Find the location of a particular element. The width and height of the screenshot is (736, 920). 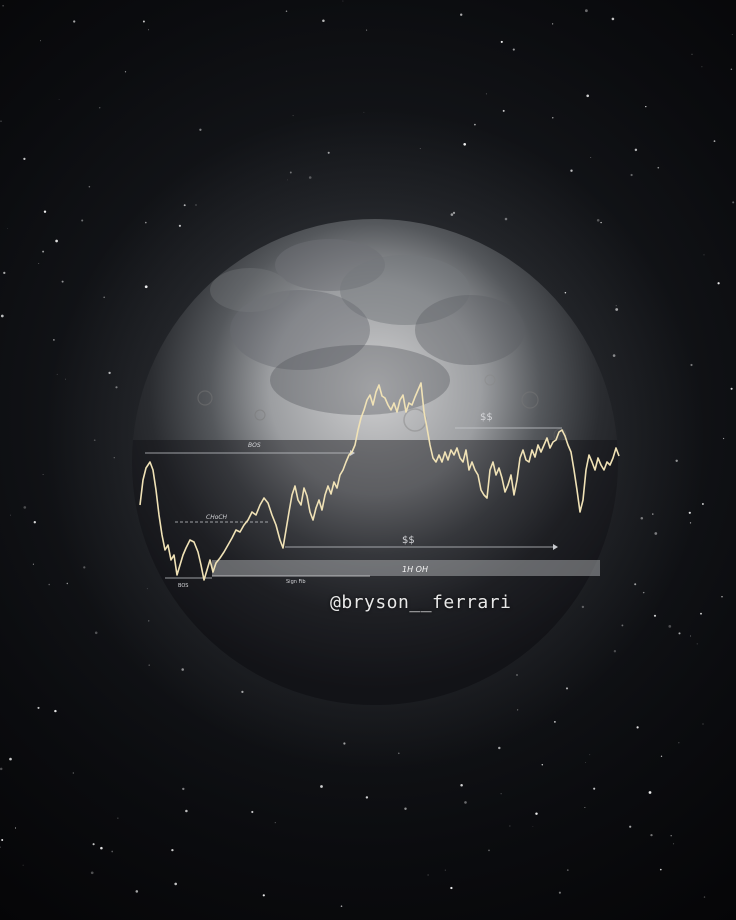

label-choch: CHoCH is located at coordinates (217, 517).